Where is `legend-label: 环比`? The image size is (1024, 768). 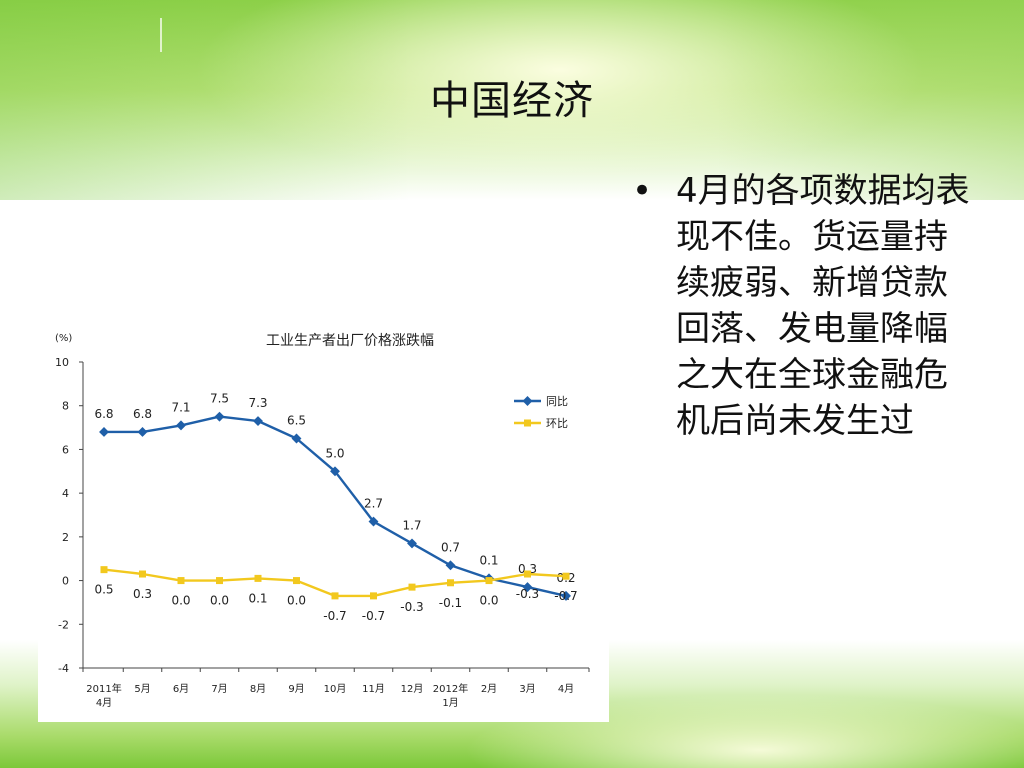
legend-label: 环比 is located at coordinates (557, 423).